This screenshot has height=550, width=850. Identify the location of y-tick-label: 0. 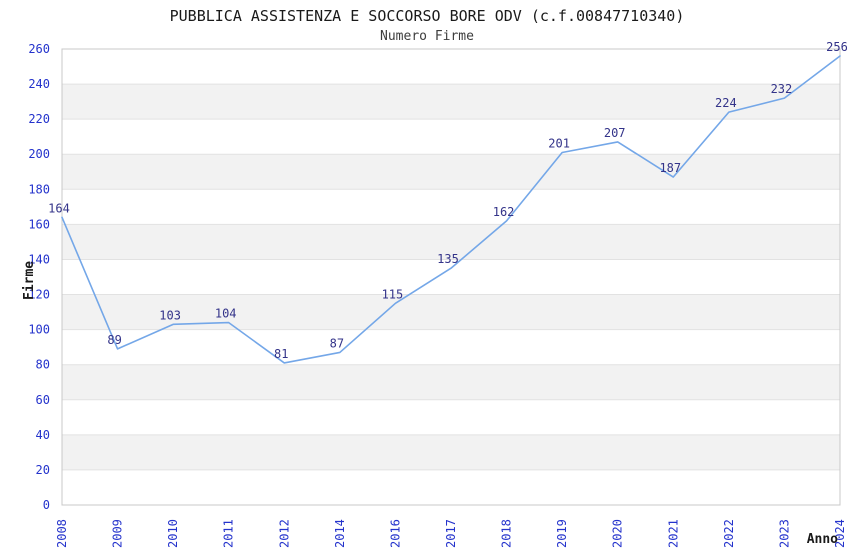
(46, 505).